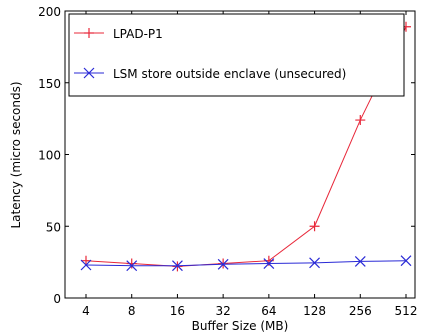  I want to click on x-tick-label-16: 16, so click(177, 311).